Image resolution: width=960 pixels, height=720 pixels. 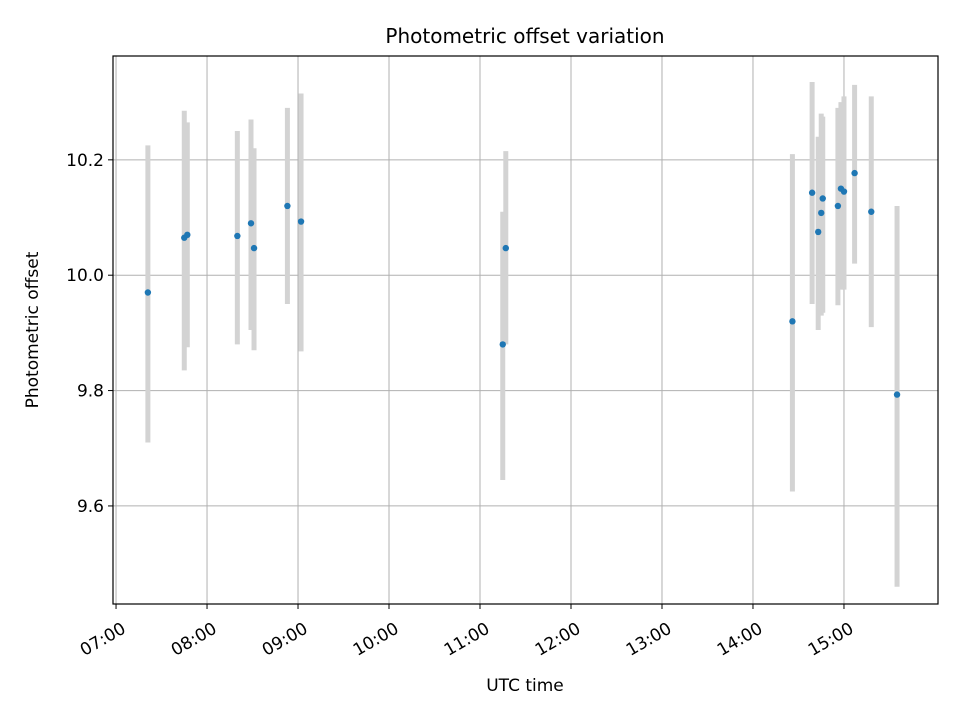 I want to click on x-axis-label: UTC time, so click(x=525, y=686).